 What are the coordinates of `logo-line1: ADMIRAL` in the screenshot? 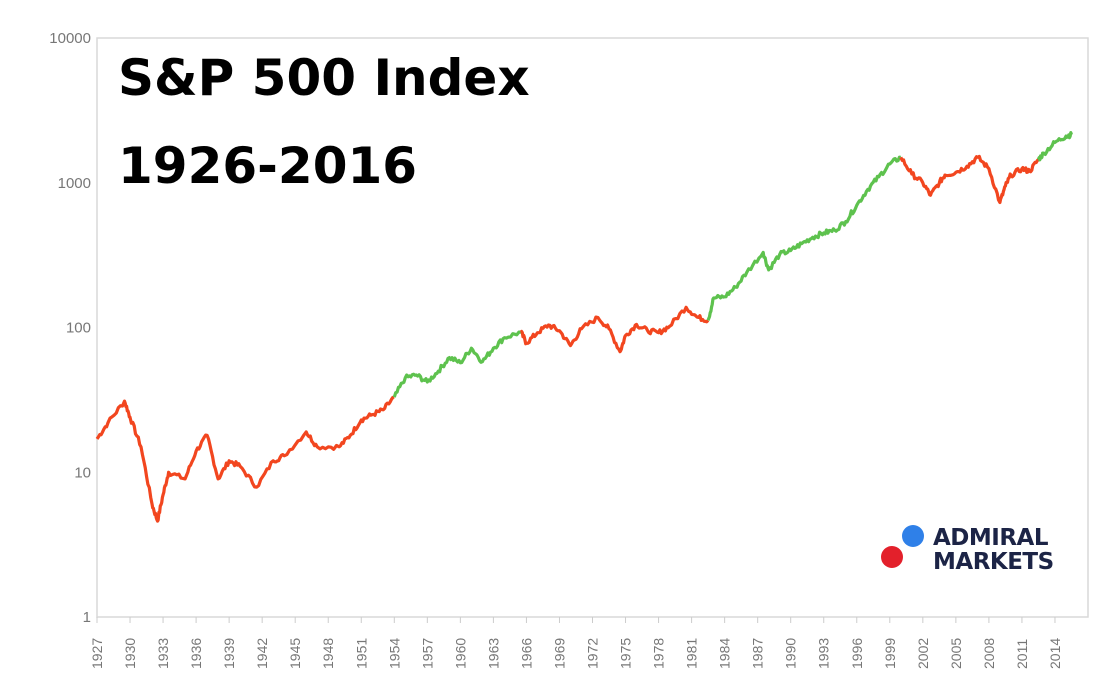 It's located at (991, 538).